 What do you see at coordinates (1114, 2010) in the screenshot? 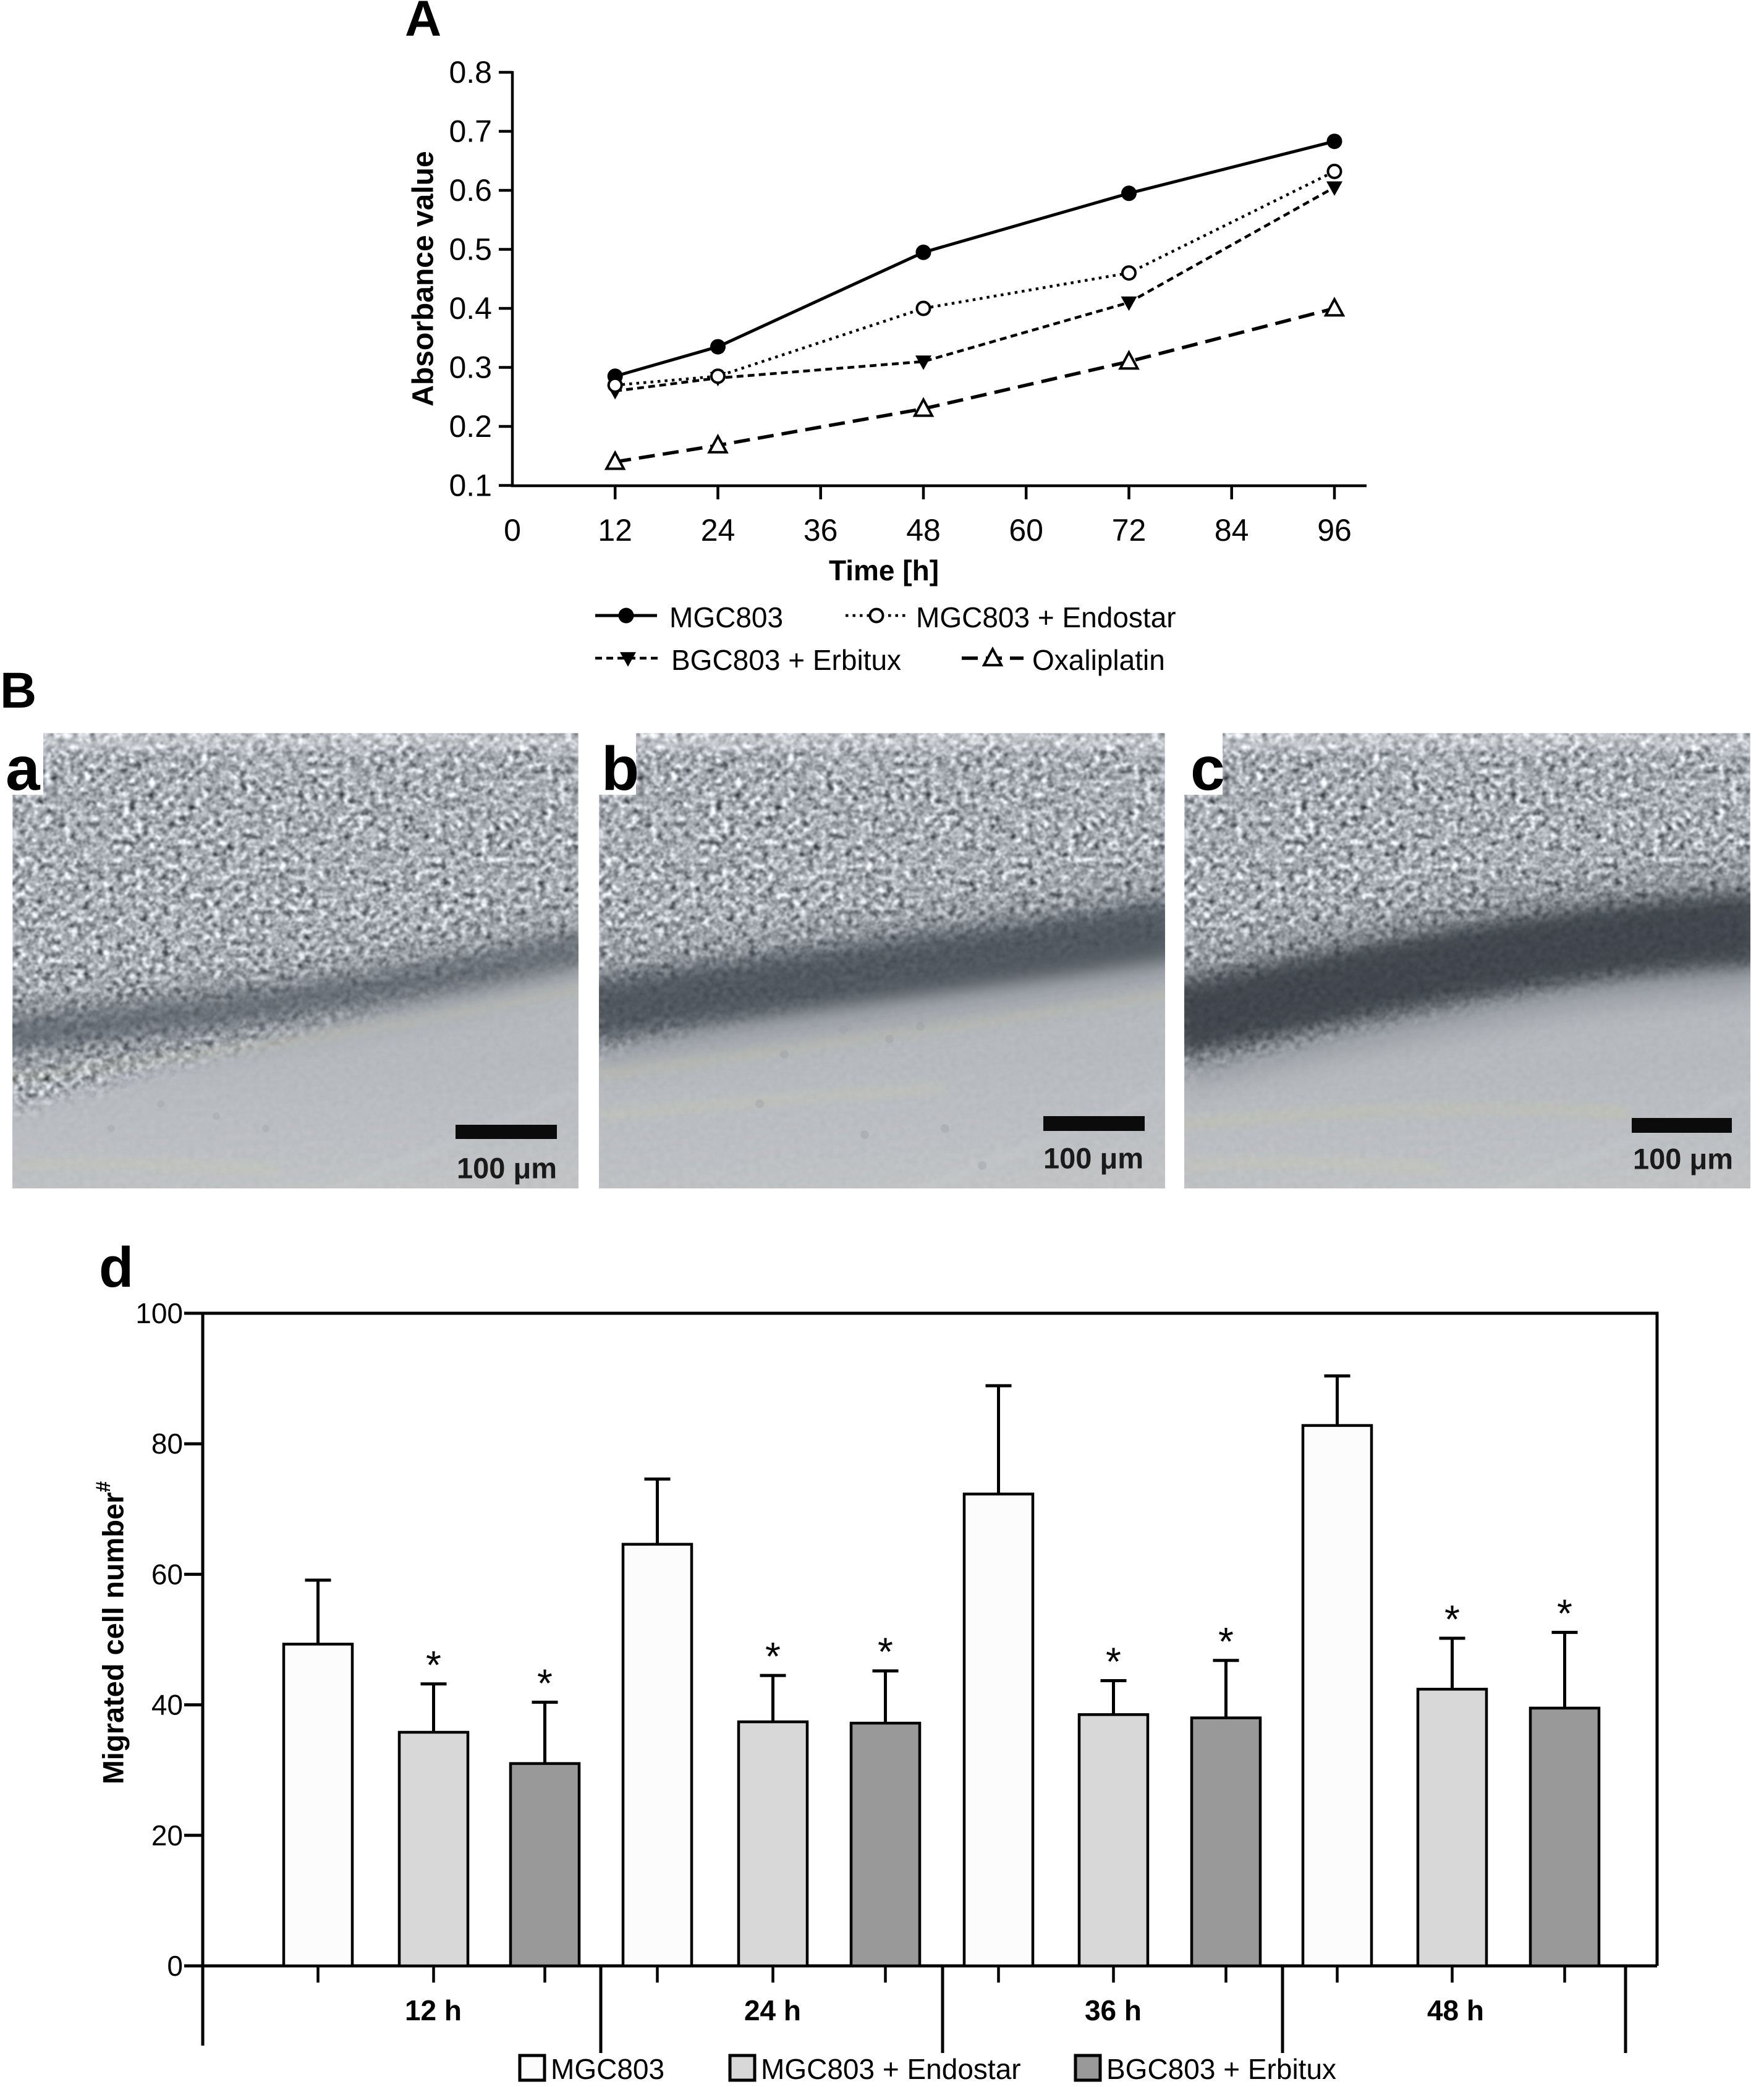
I see `svg-text: 36 h` at bounding box center [1114, 2010].